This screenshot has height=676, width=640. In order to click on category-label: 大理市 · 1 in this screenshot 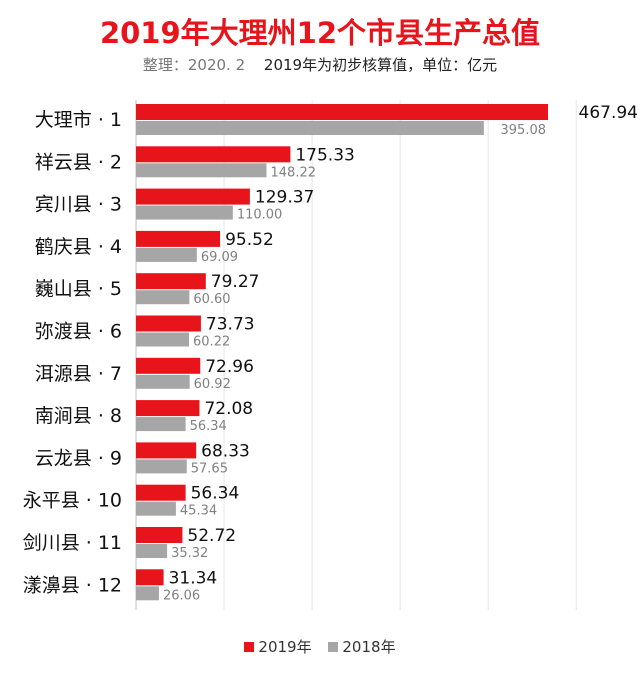, I will do `click(78, 120)`.